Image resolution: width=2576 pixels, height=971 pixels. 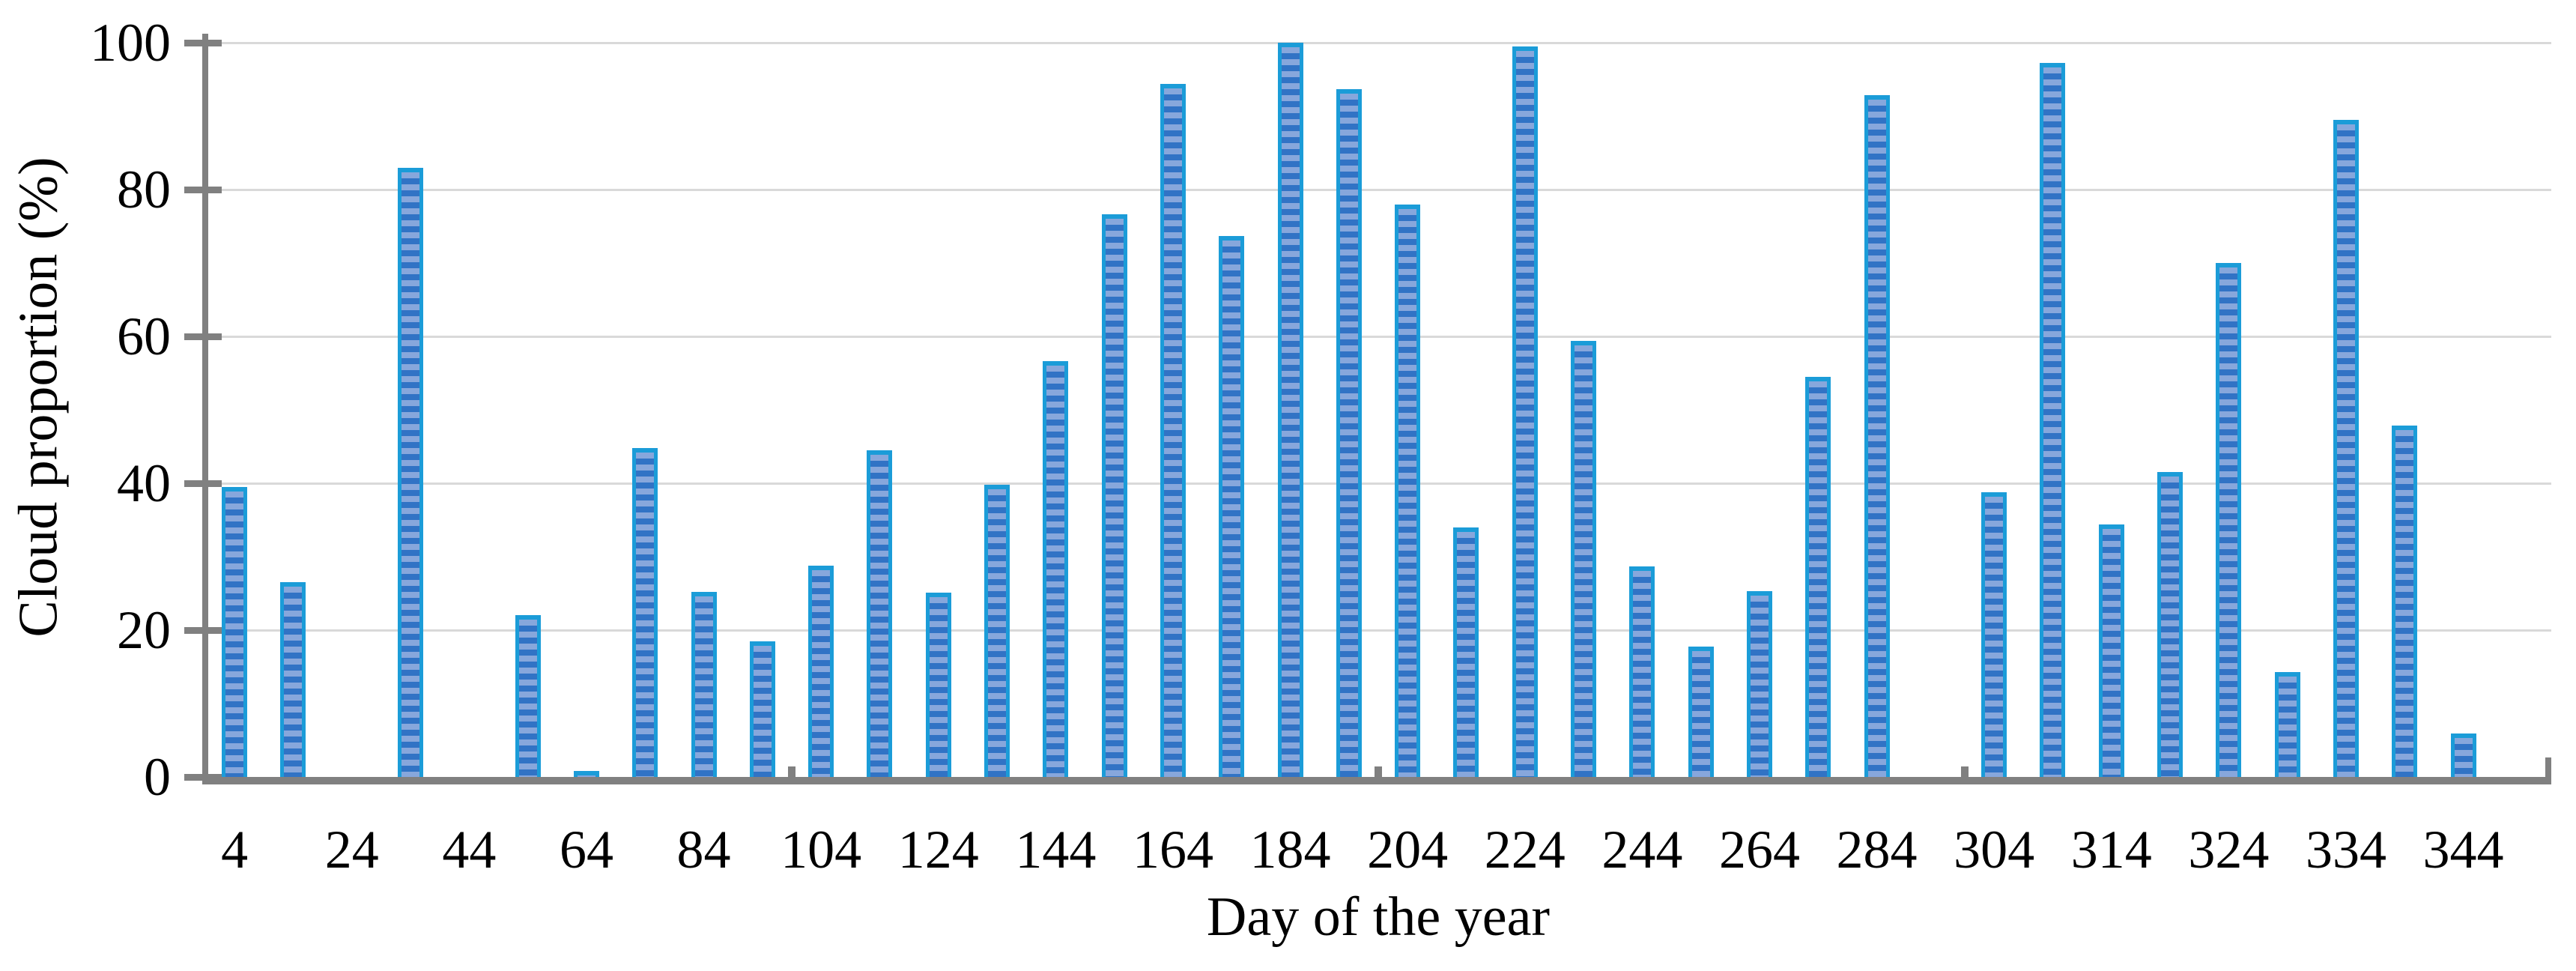 What do you see at coordinates (1642, 850) in the screenshot?
I see `x-tick-label-244: 244` at bounding box center [1642, 850].